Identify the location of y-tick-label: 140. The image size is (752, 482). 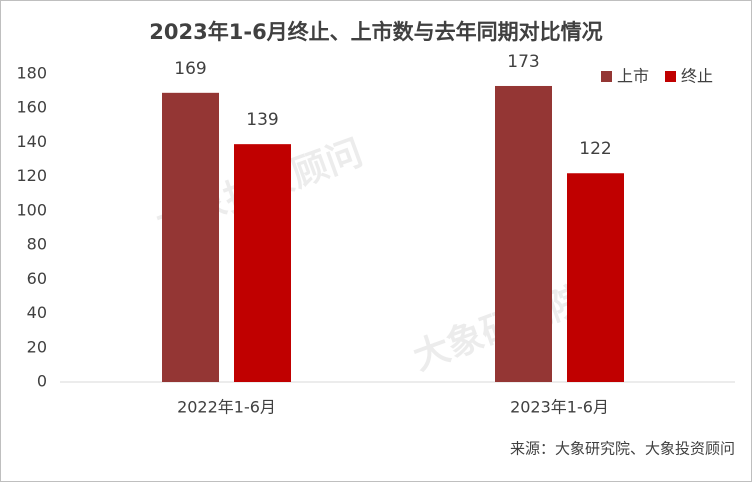
(31, 141).